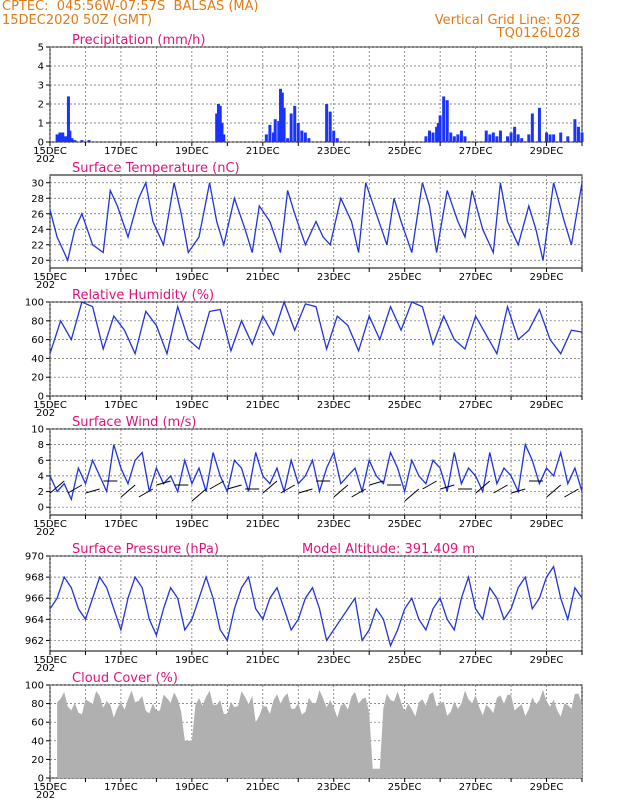 The image size is (618, 800). What do you see at coordinates (34, 303) in the screenshot?
I see `y-tick-label: 100` at bounding box center [34, 303].